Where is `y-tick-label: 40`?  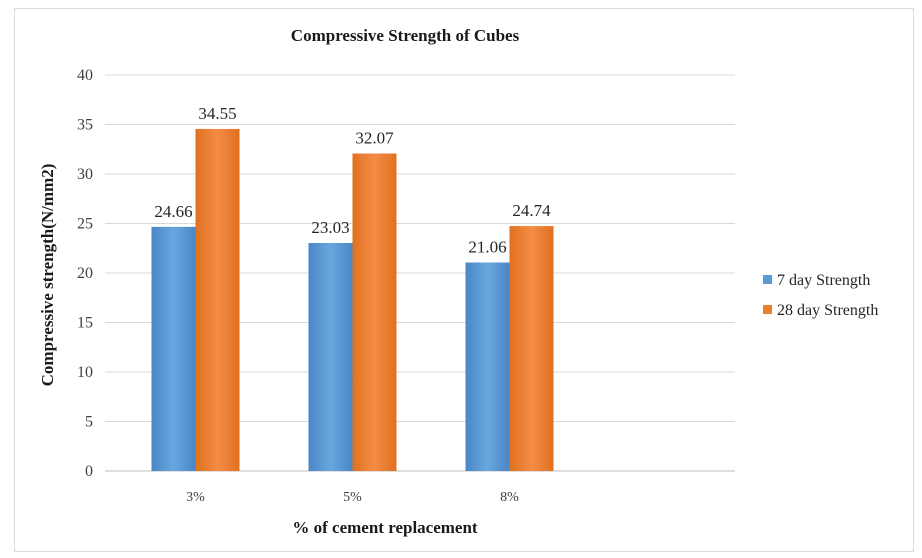
y-tick-label: 40 is located at coordinates (85, 75).